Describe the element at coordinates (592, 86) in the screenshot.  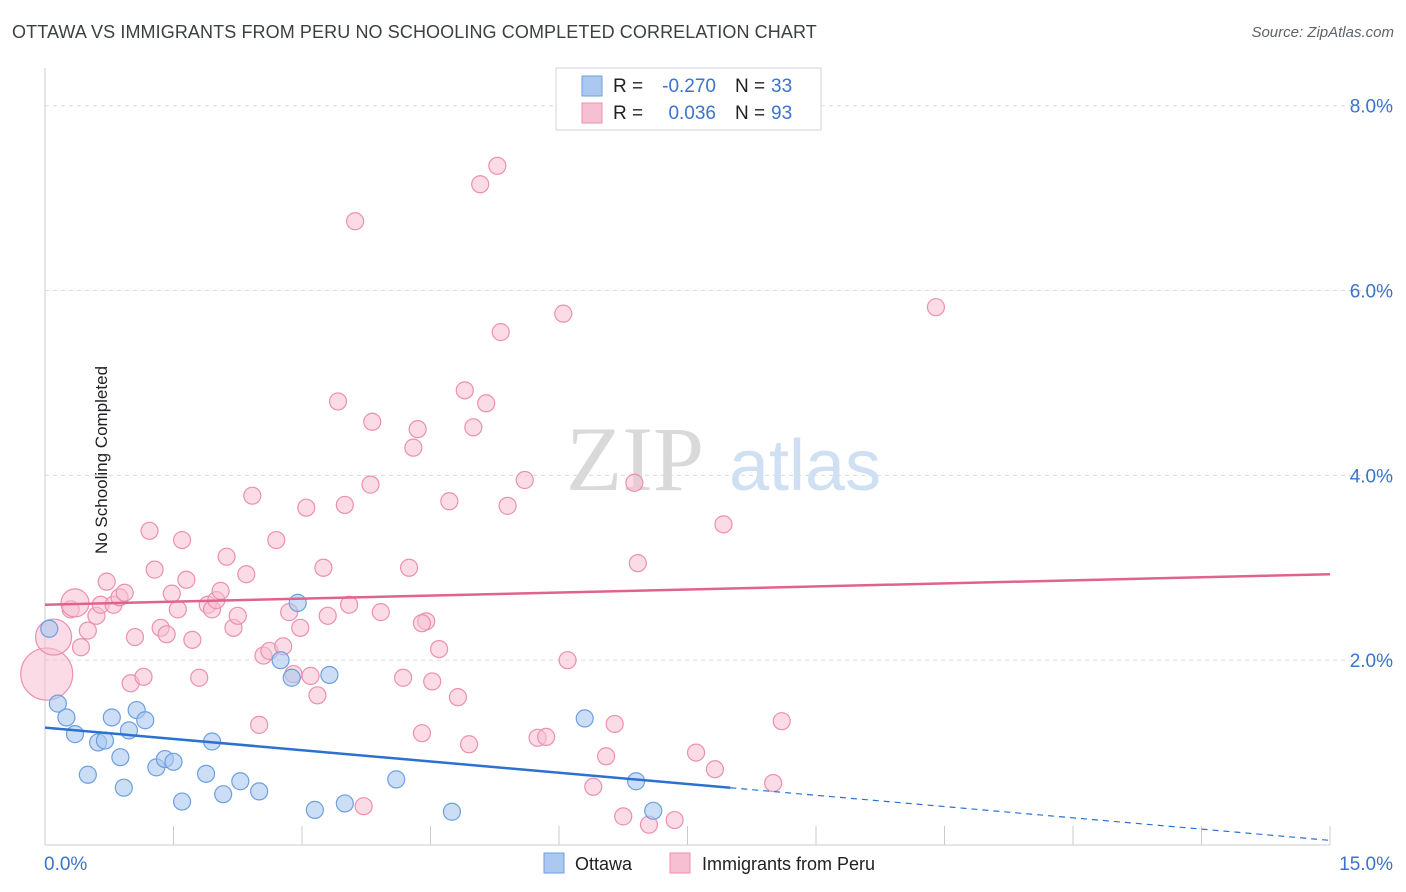
I see `legend-ottawa-swatch` at that location.